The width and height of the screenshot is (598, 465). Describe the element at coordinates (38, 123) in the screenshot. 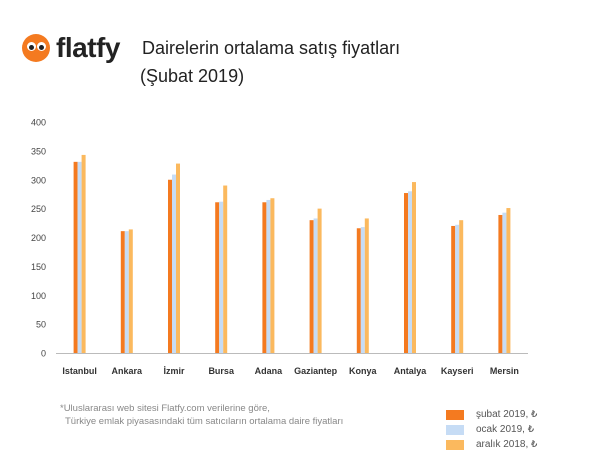

I see `y-tick-label: 400` at that location.